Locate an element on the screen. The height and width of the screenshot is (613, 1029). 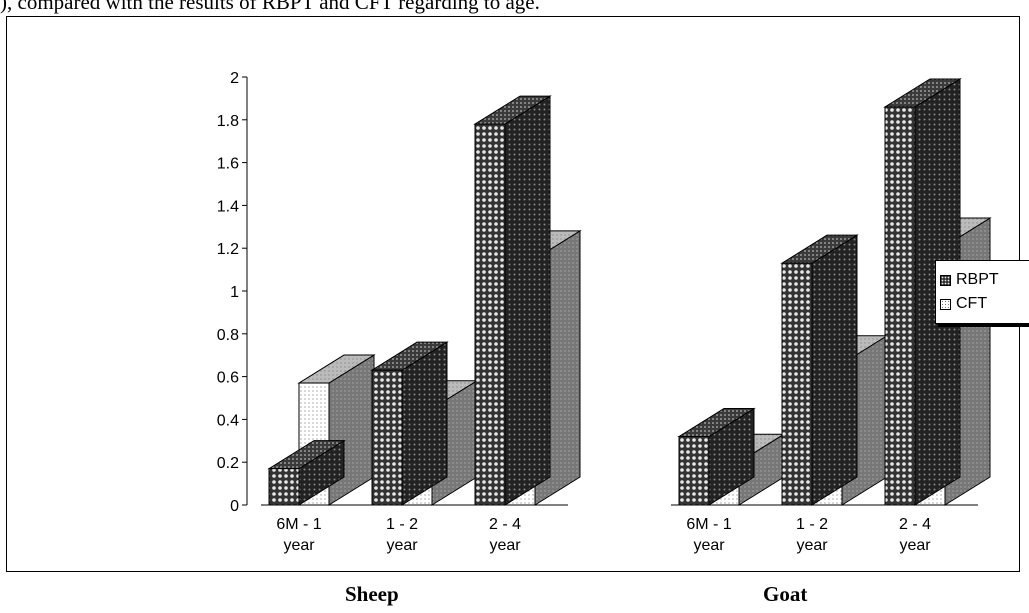
panel-label-goat: Goat is located at coordinates (785, 594).